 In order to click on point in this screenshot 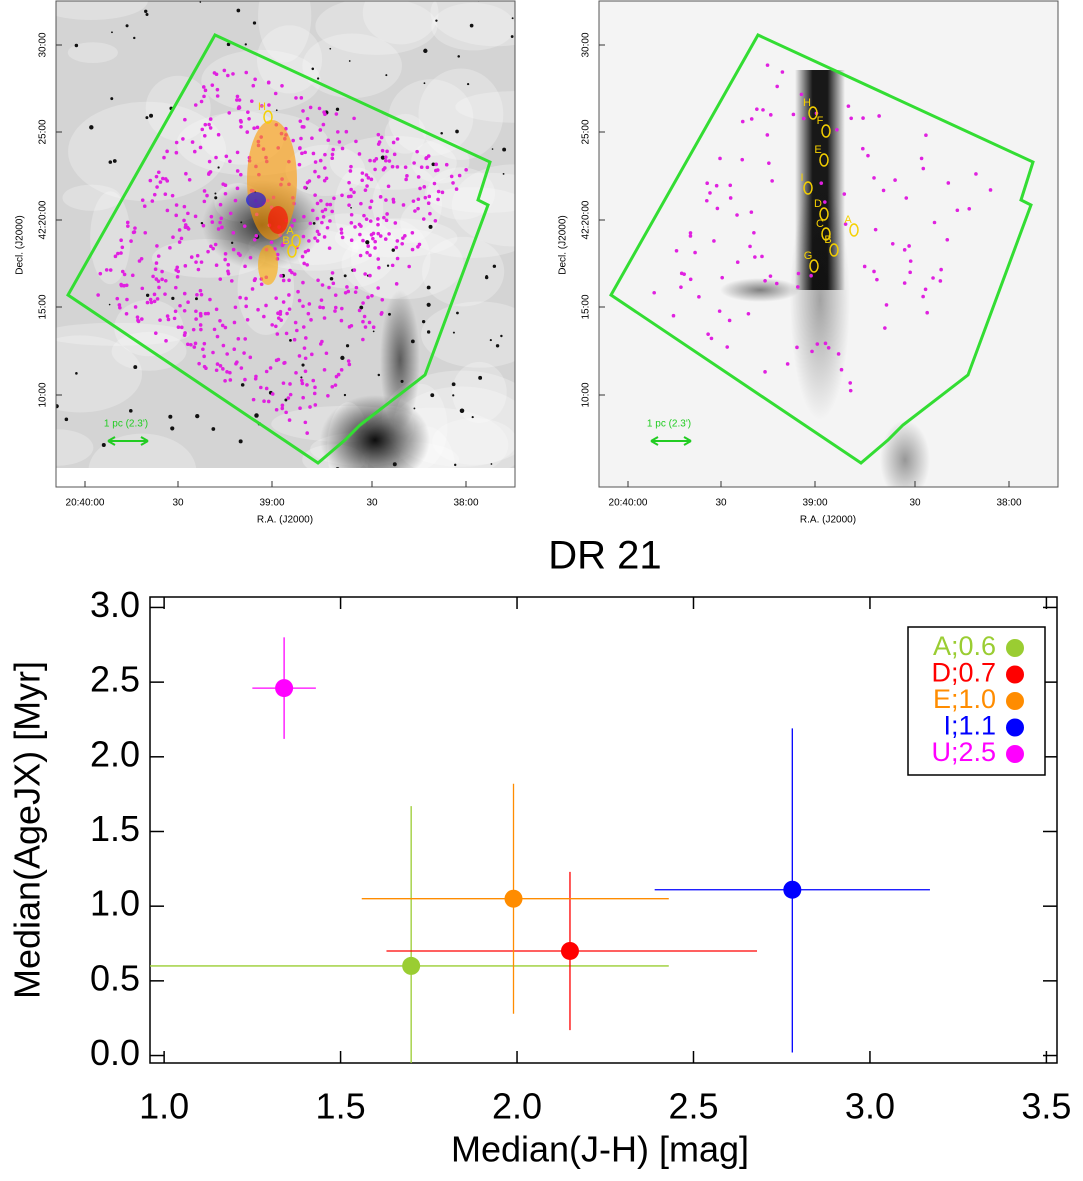, I will do `click(792, 889)`.